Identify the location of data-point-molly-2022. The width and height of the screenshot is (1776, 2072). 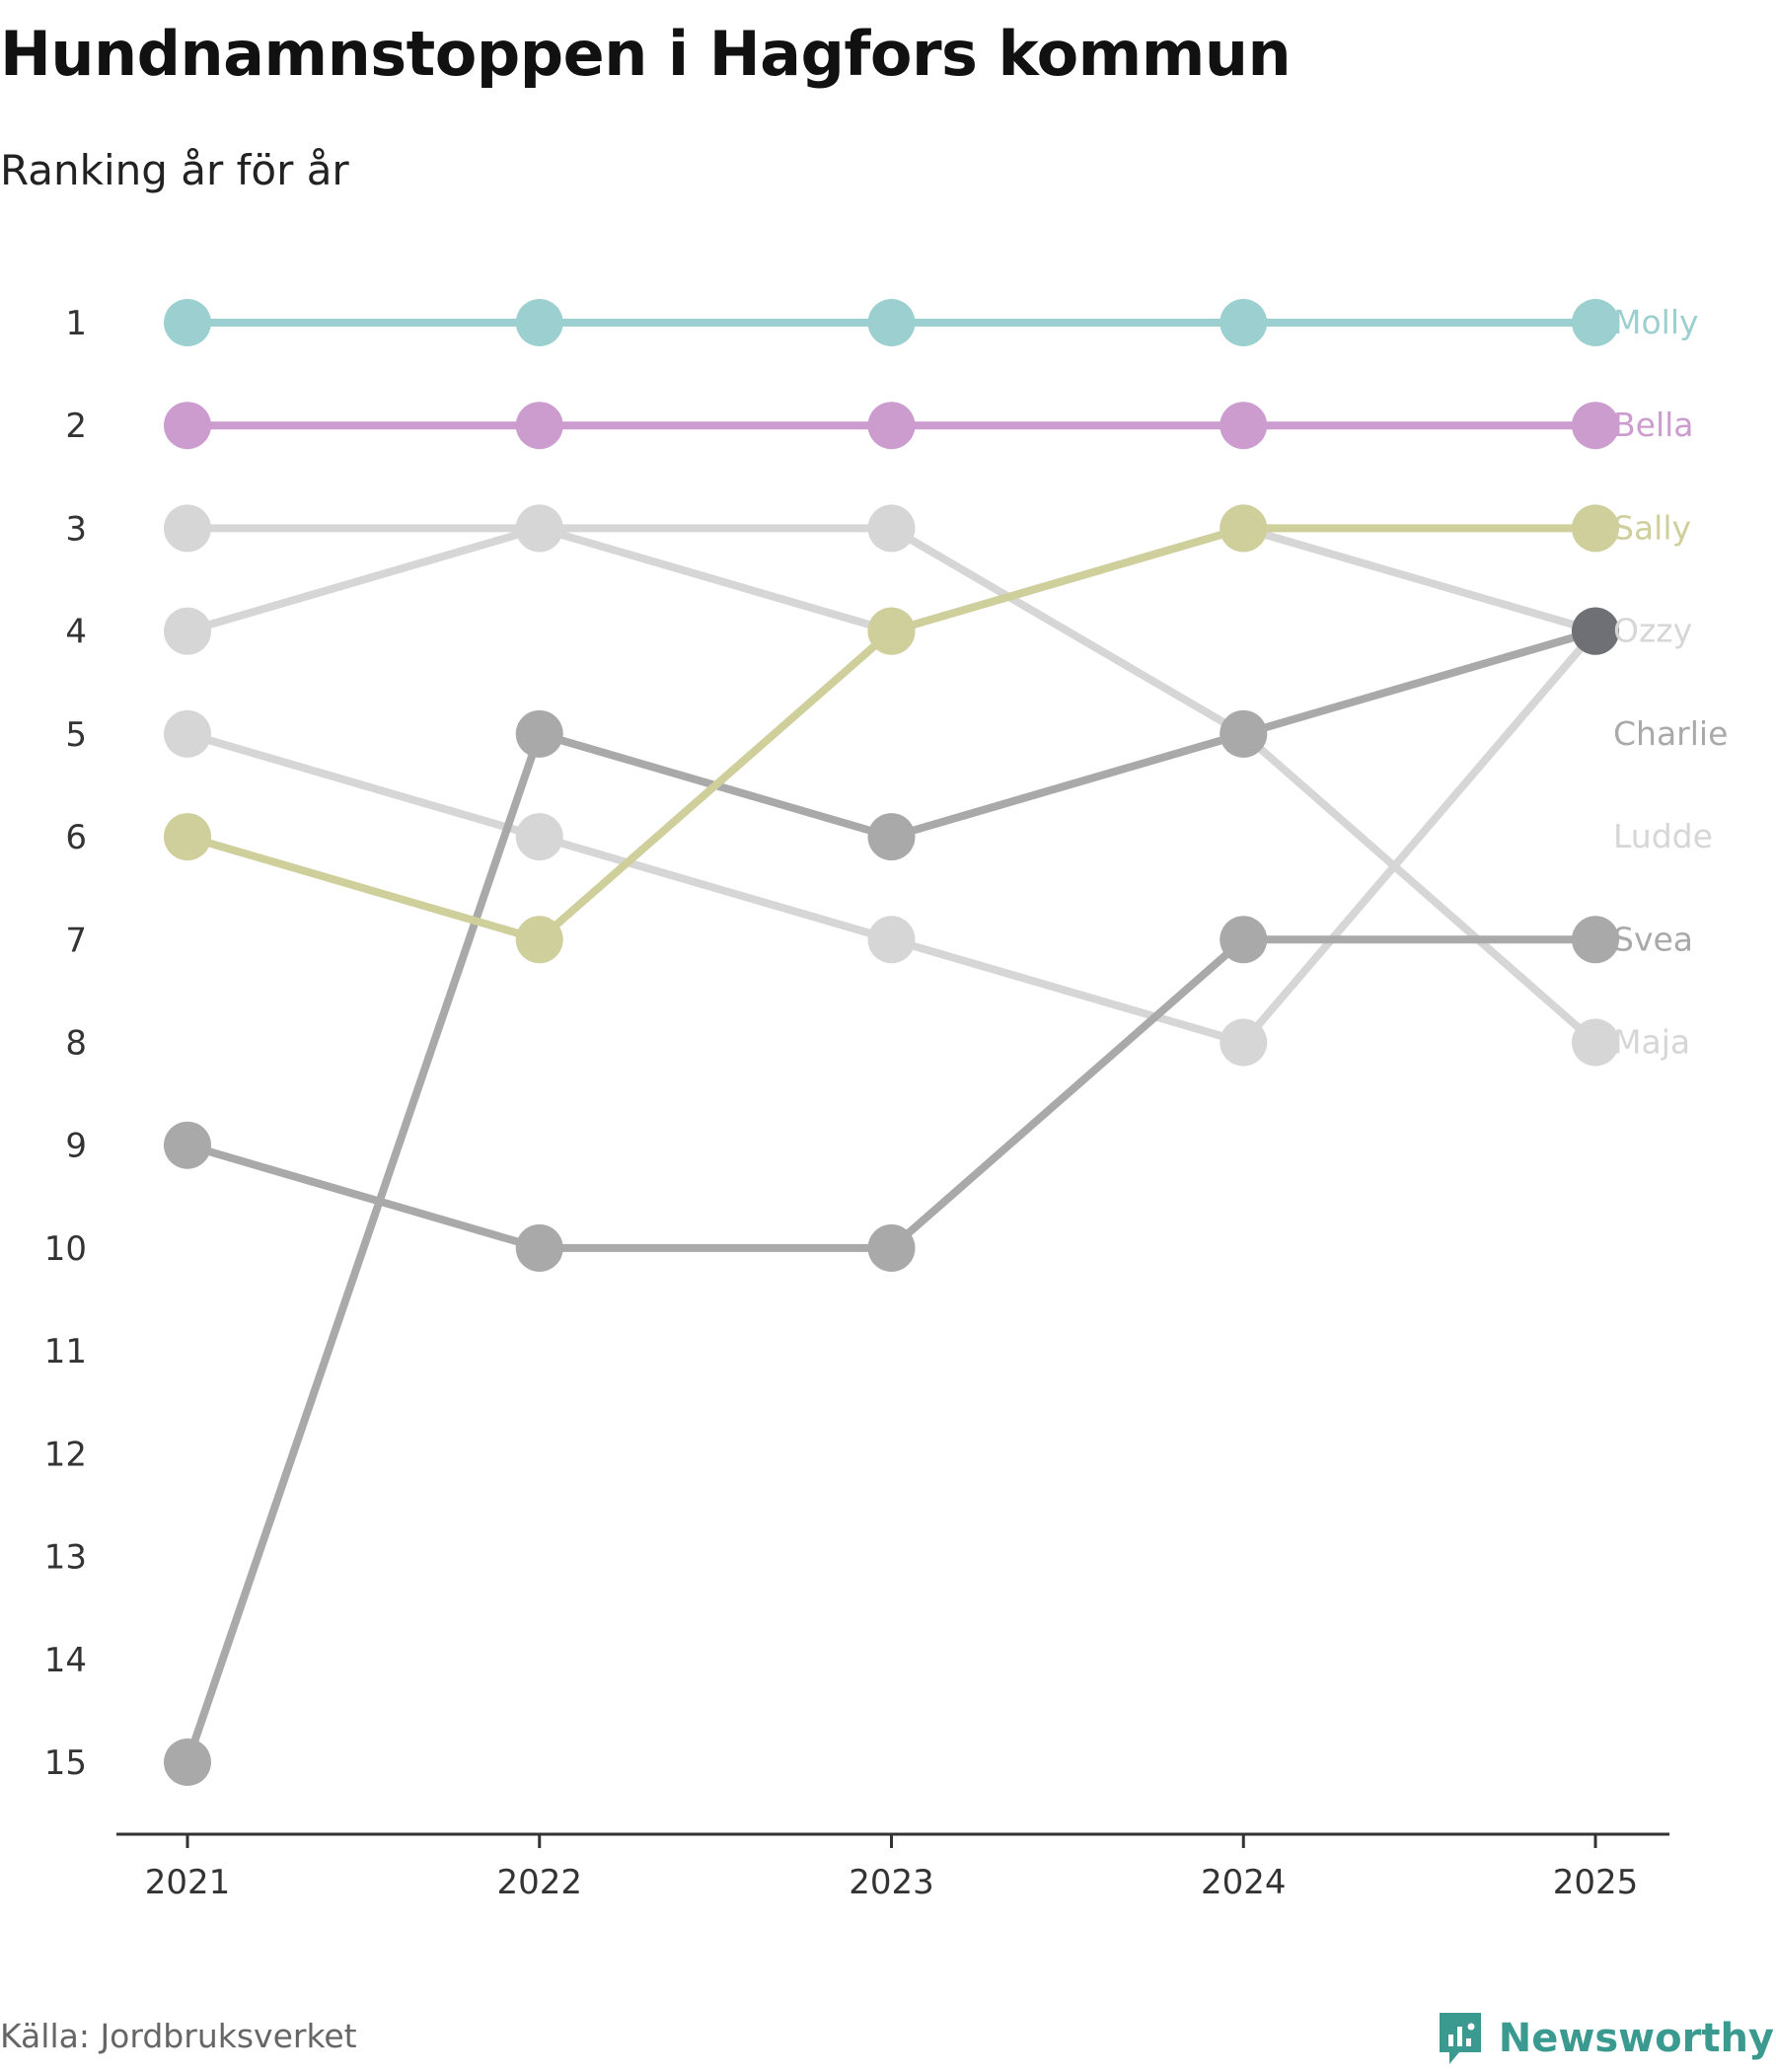
(539, 322).